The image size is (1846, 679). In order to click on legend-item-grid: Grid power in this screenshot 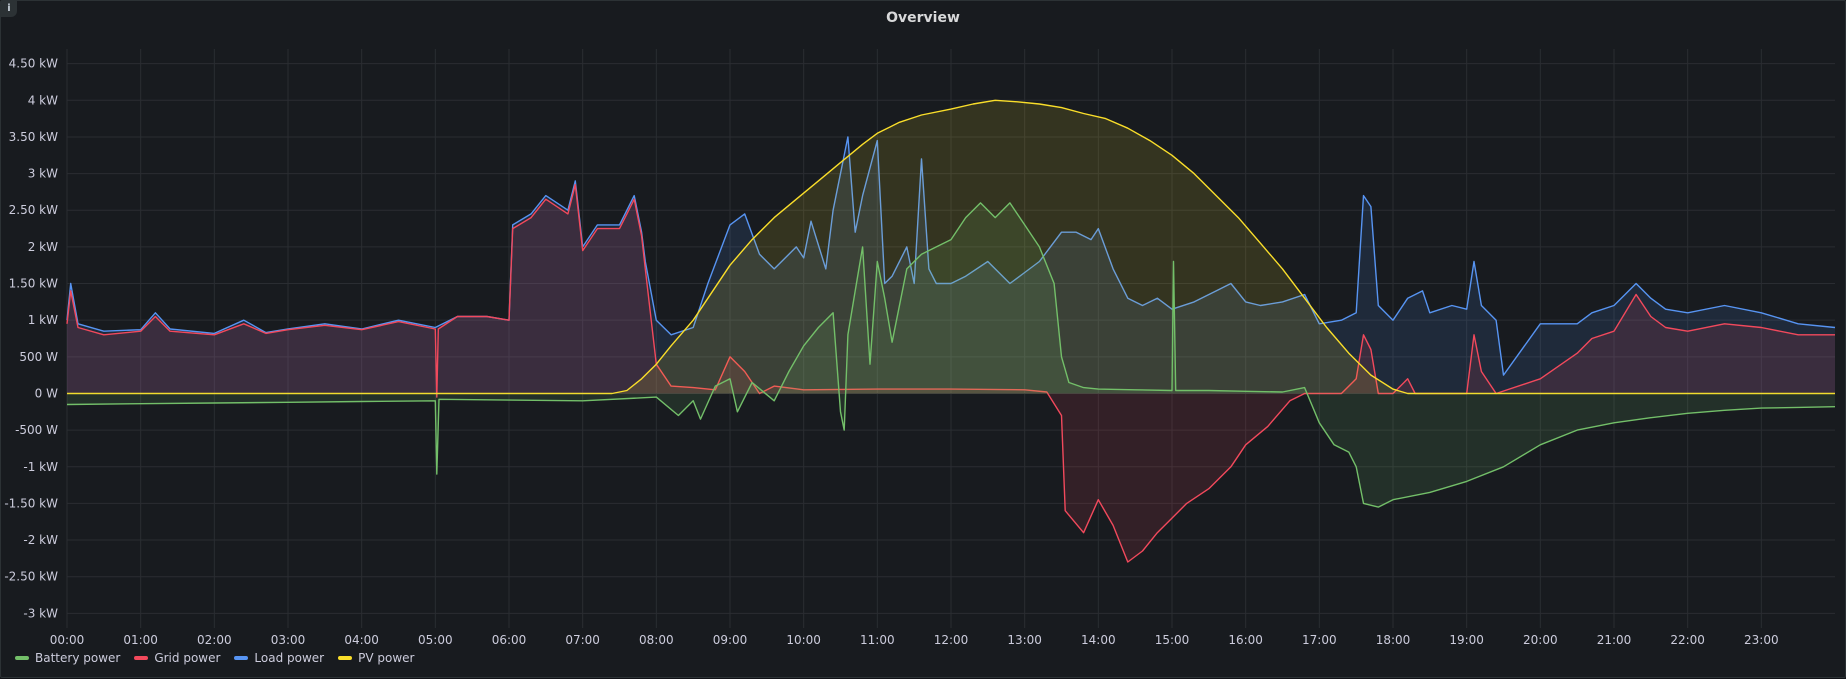, I will do `click(177, 658)`.